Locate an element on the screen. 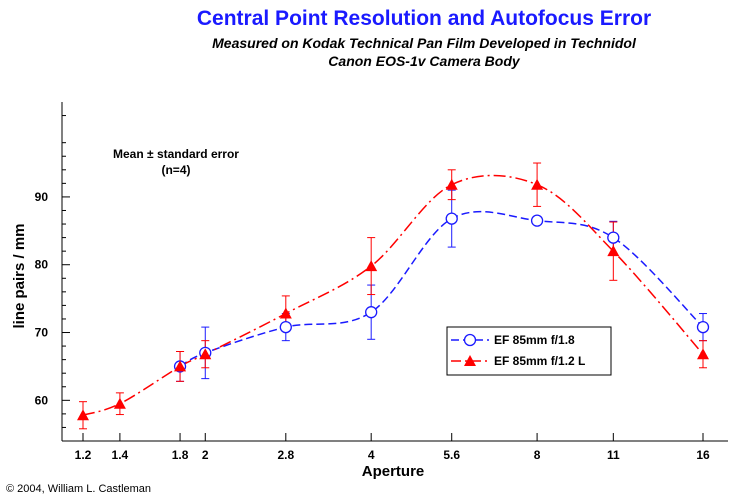 The image size is (743, 500). legend: EF 85mm f/1.8 EF 85mm f/1.2 L is located at coordinates (529, 351).